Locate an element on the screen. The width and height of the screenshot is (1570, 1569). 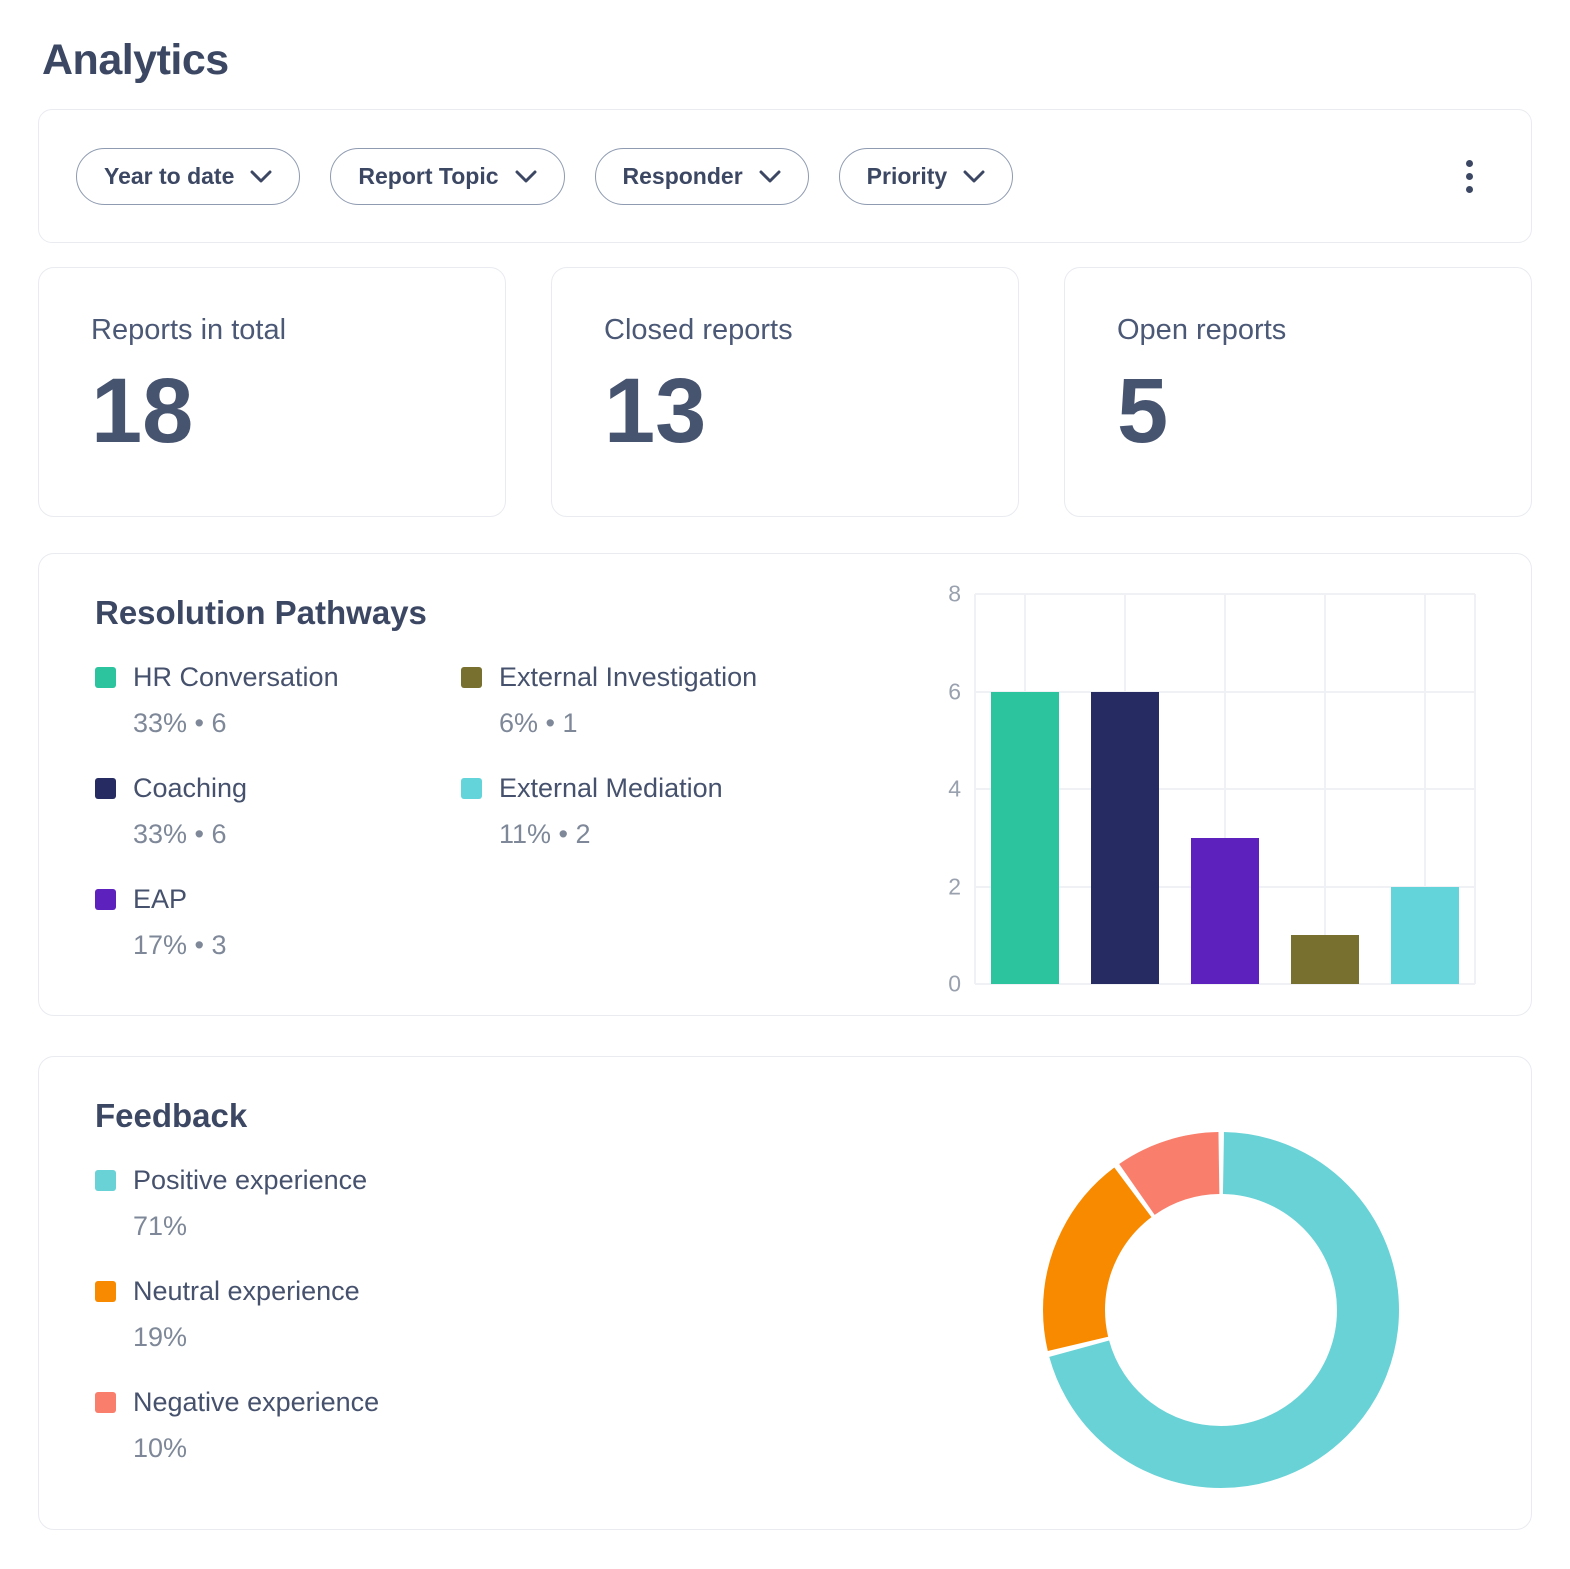
resolution-pathways-bar-chart: 0 2 4 6 8 is located at coordinates (1203, 788).